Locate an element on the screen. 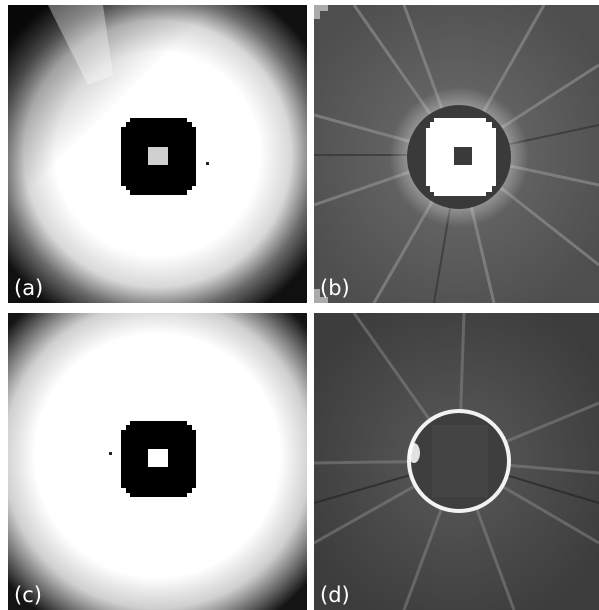  panel-label-d: (d) is located at coordinates (335, 595).